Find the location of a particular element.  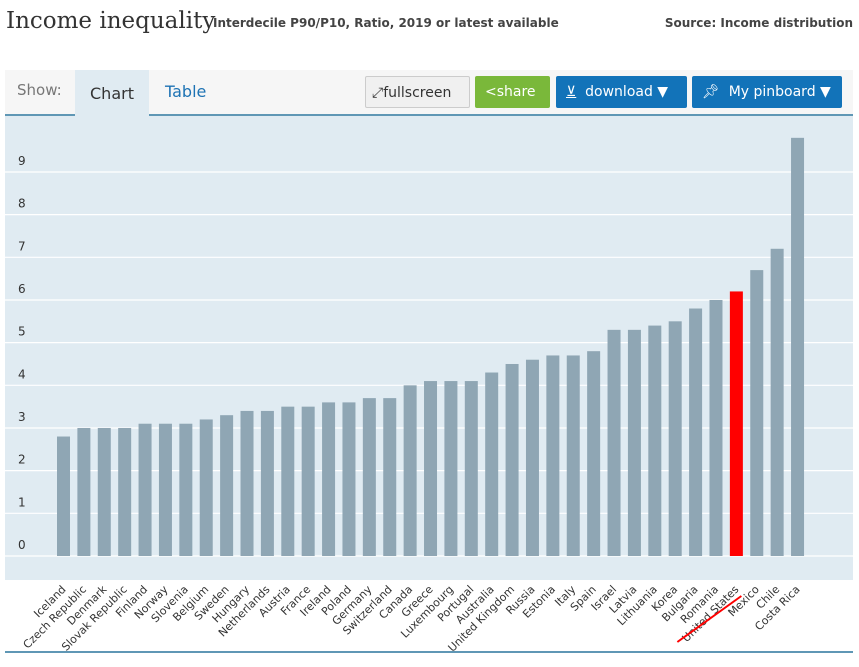

show-label: Show: is located at coordinates (39, 90).